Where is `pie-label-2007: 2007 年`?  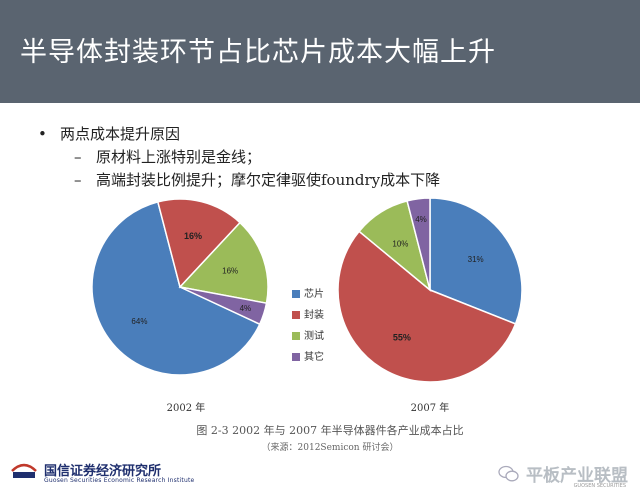
pie-label-2007: 2007 年 is located at coordinates (430, 407).